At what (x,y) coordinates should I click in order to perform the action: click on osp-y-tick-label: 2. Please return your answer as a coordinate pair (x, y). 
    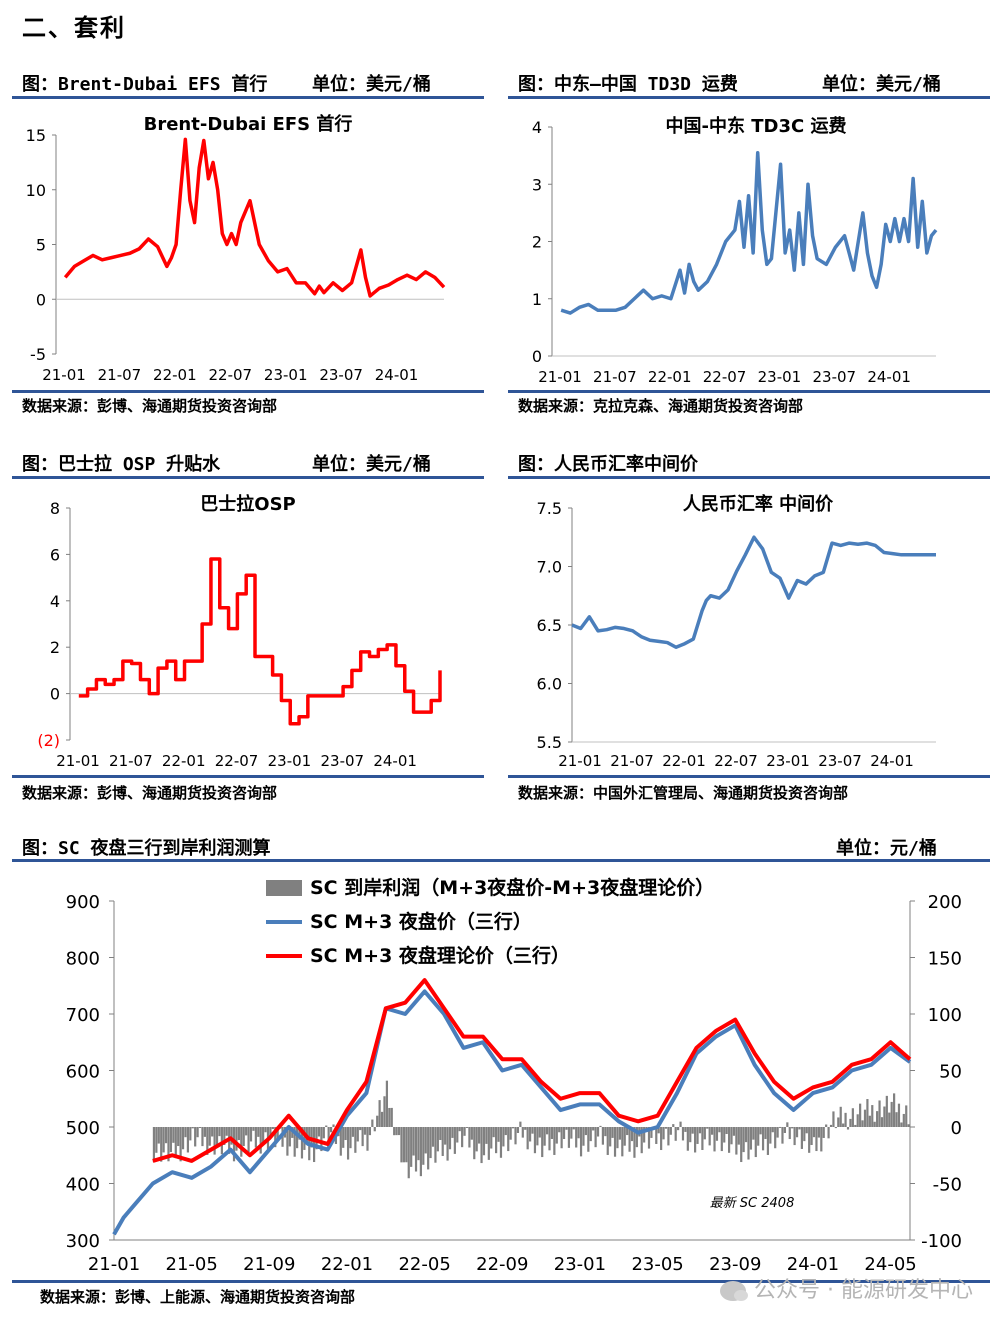
    Looking at the image, I should click on (55, 647).